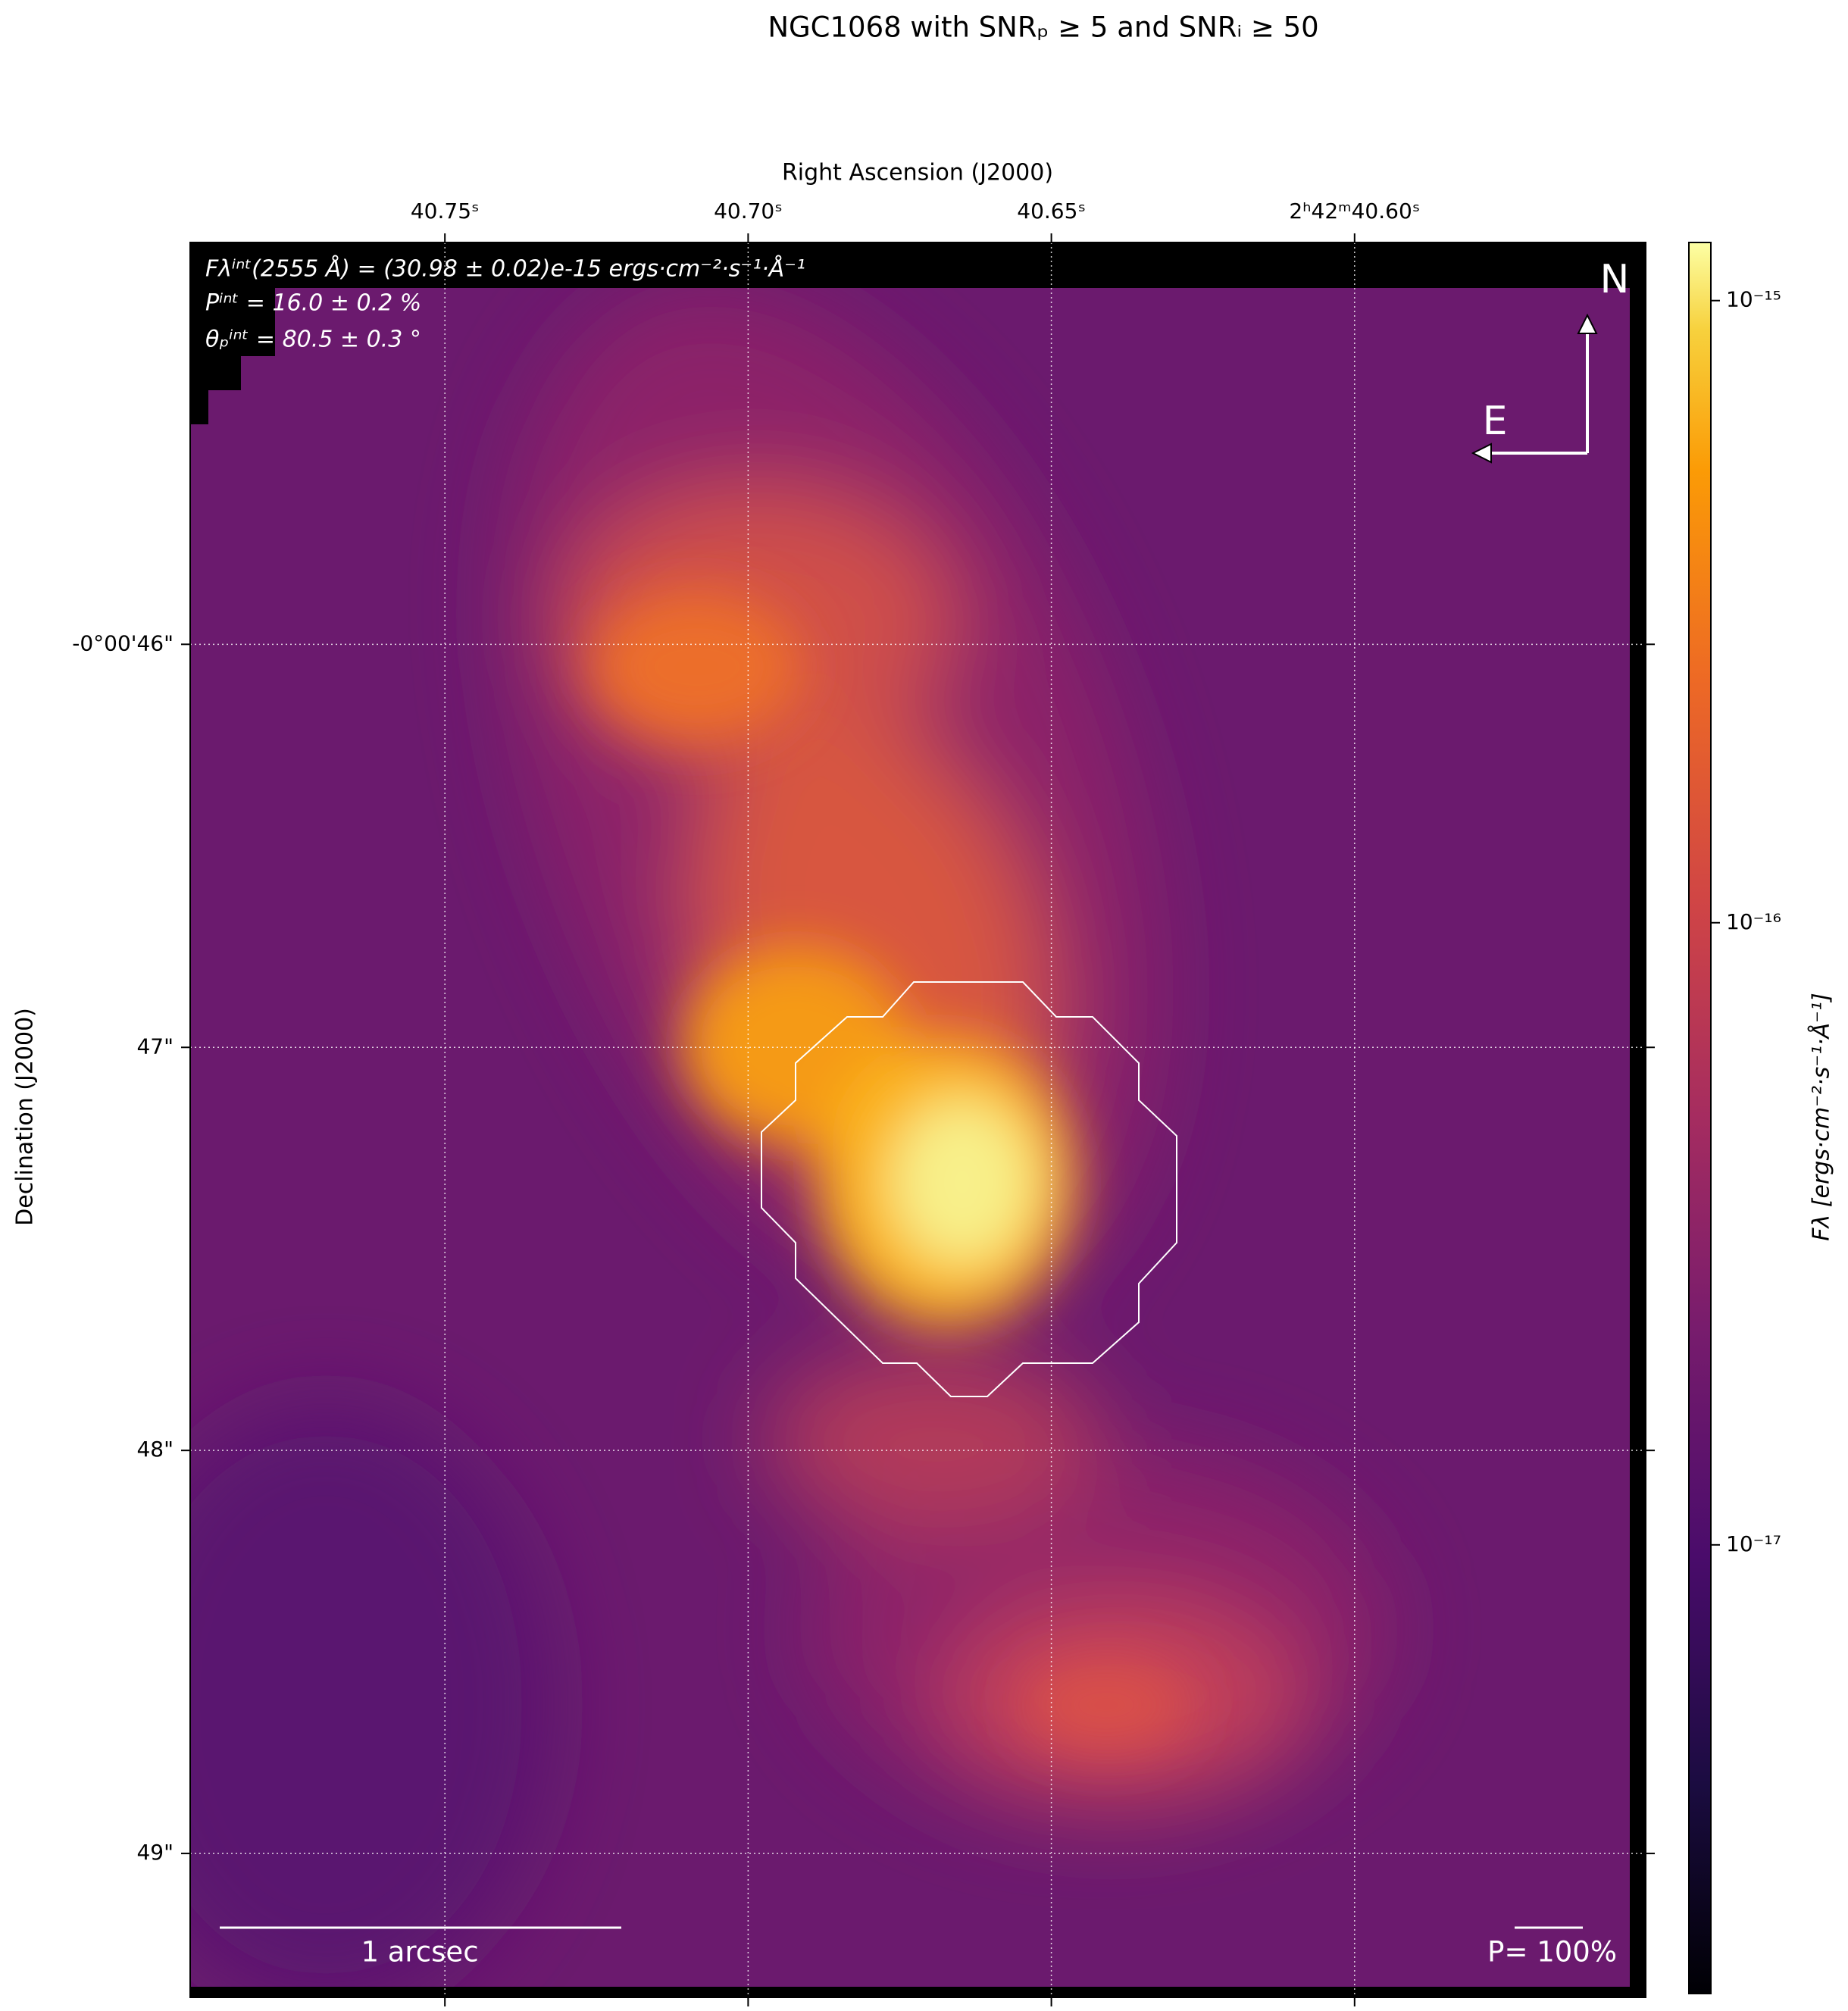  I want to click on x-tick-label: 40.70ˢ, so click(748, 211).